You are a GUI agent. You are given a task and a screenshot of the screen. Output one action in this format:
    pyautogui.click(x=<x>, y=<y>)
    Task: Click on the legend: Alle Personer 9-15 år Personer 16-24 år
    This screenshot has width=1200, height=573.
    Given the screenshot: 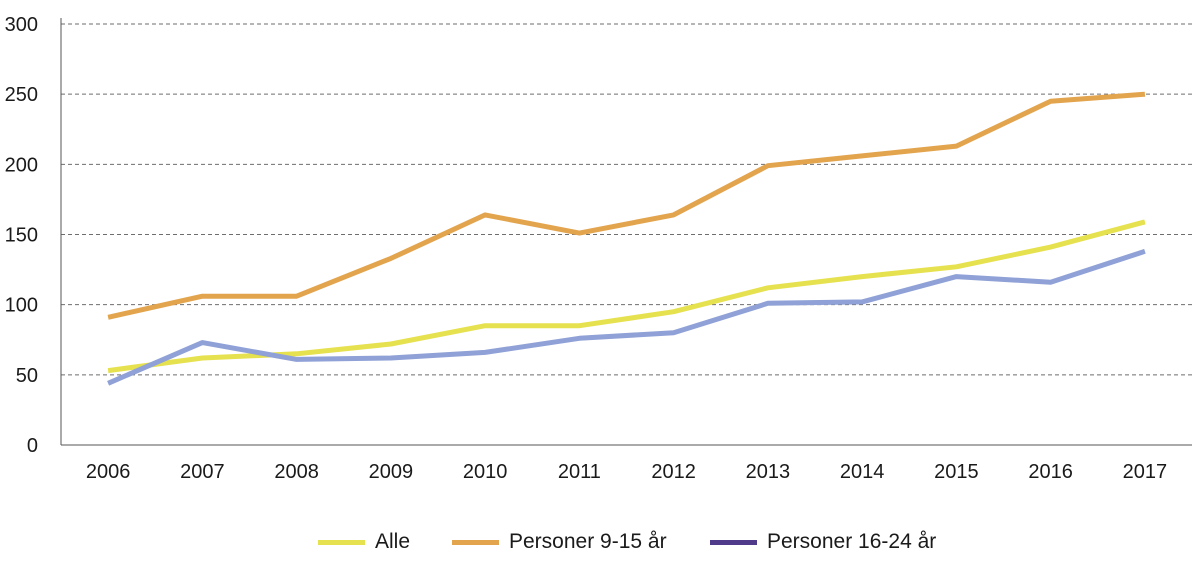 What is the action you would take?
    pyautogui.click(x=600, y=542)
    